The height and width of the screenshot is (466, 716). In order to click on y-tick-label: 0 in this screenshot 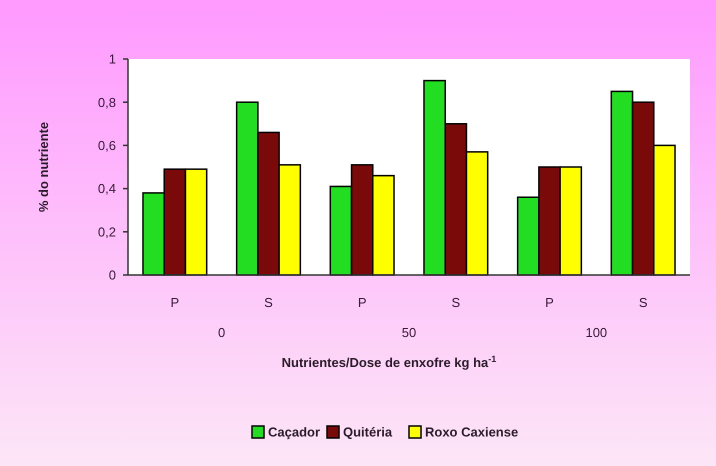, I will do `click(112, 275)`.